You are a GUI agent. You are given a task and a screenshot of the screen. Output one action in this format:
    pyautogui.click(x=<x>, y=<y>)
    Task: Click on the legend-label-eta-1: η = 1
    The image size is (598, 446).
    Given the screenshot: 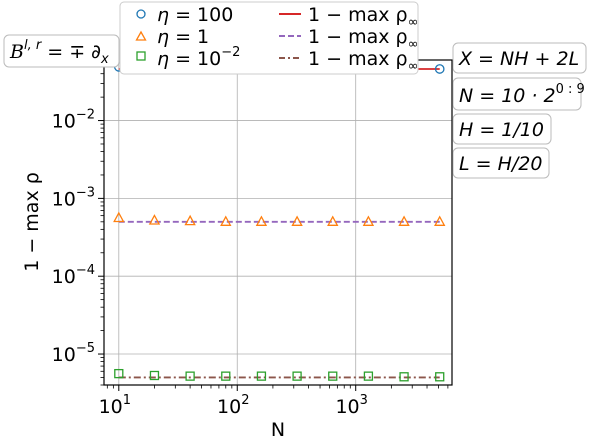 What is the action you would take?
    pyautogui.click(x=183, y=37)
    